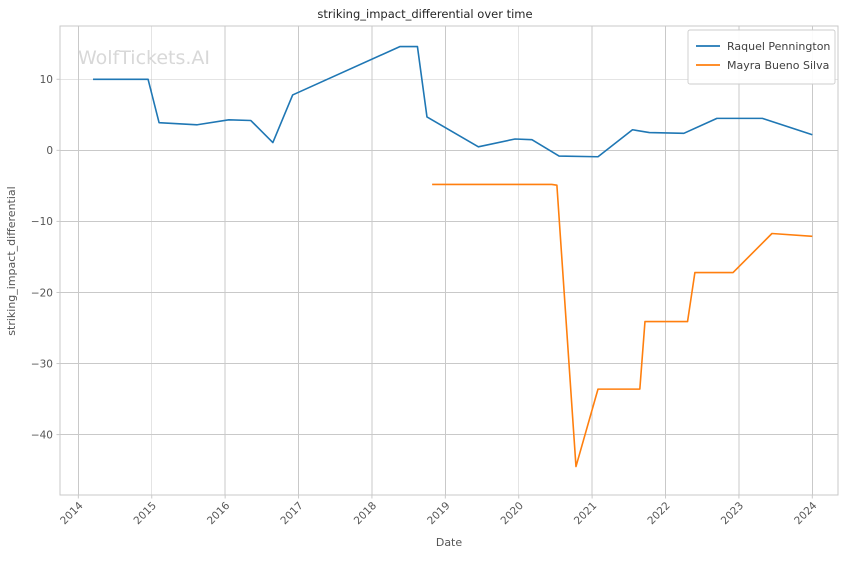 The width and height of the screenshot is (850, 561). I want to click on legend-box, so click(761, 57).